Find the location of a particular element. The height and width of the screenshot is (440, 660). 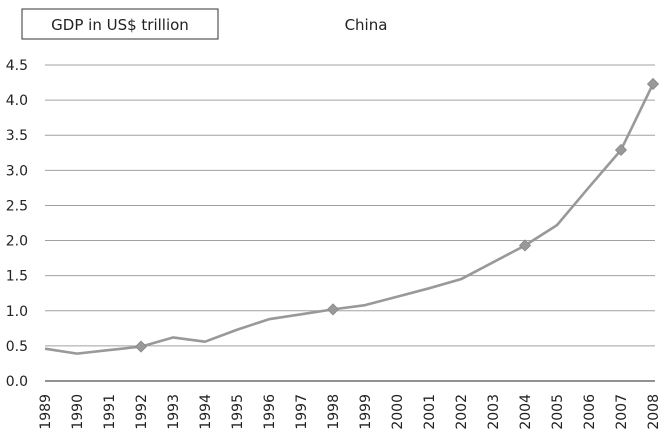

x-tick-label: 2005 is located at coordinates (558, 412).